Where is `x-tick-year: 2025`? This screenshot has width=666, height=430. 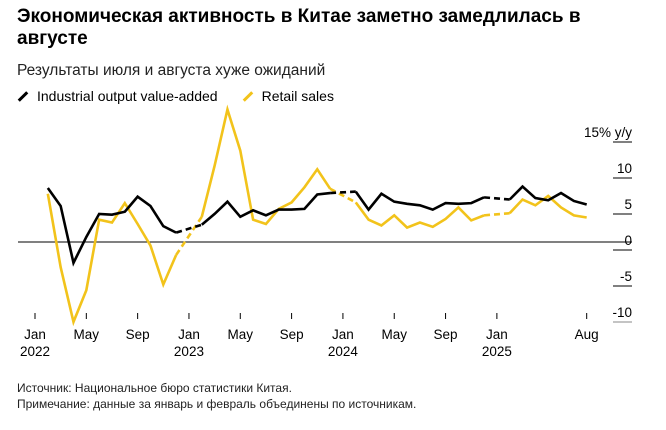 x-tick-year: 2025 is located at coordinates (497, 351).